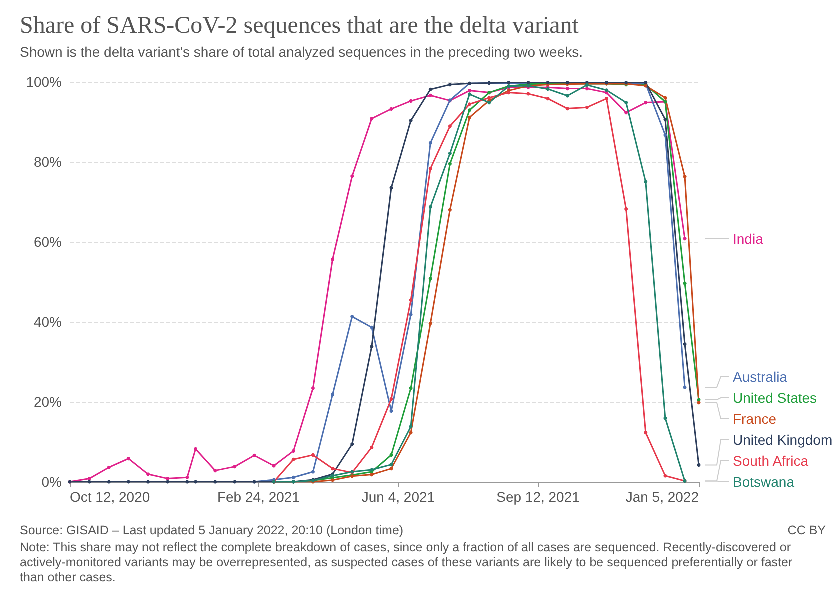 The width and height of the screenshot is (834, 594). What do you see at coordinates (302, 52) in the screenshot?
I see `chart-subtitle: Shown is the delta variant's share of total analyzed sequences in the preceding two weeks.` at bounding box center [302, 52].